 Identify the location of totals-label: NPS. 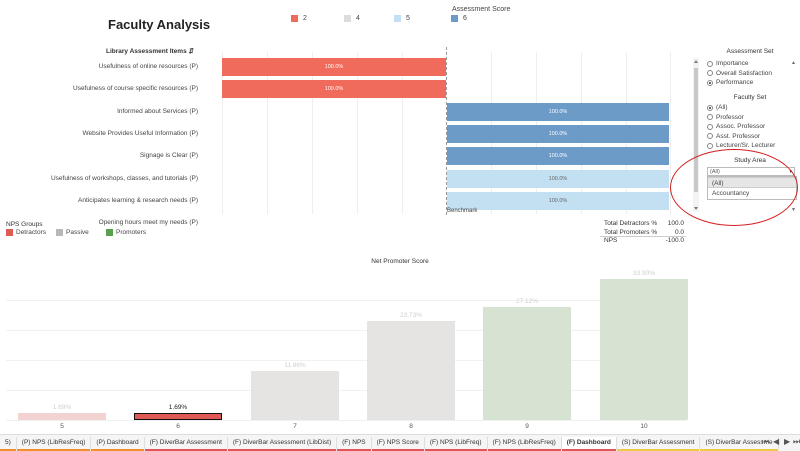
(611, 240).